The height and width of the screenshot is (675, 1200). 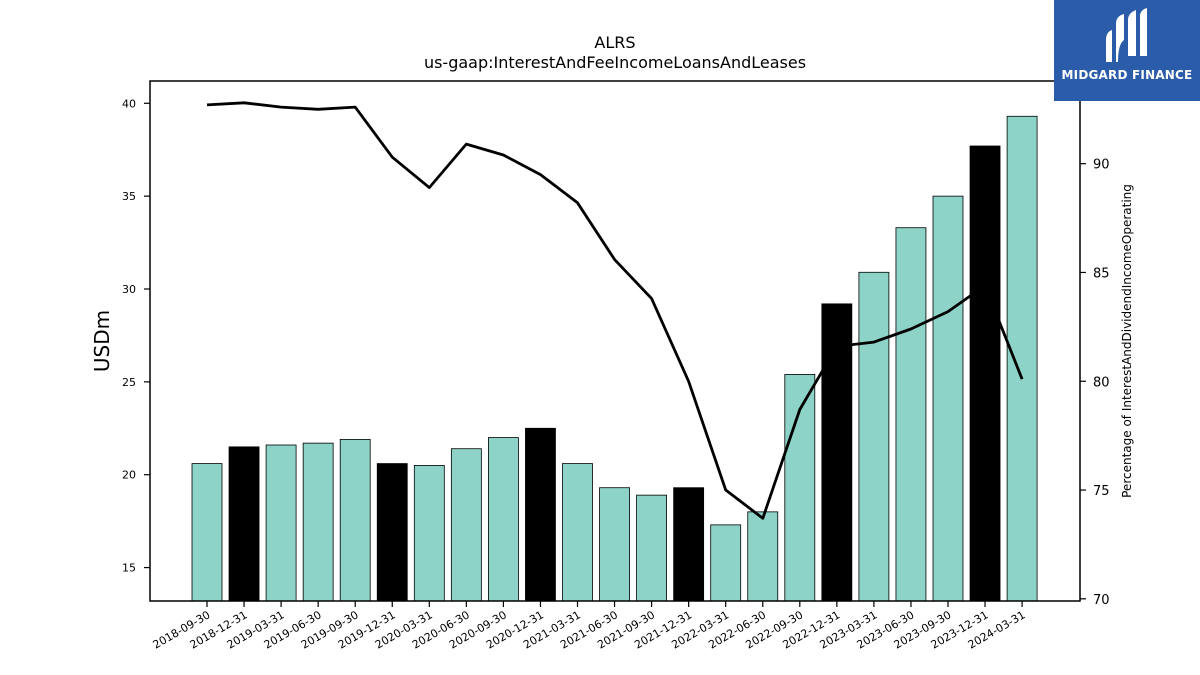 I want to click on chart-title: ALRS, so click(x=614, y=42).